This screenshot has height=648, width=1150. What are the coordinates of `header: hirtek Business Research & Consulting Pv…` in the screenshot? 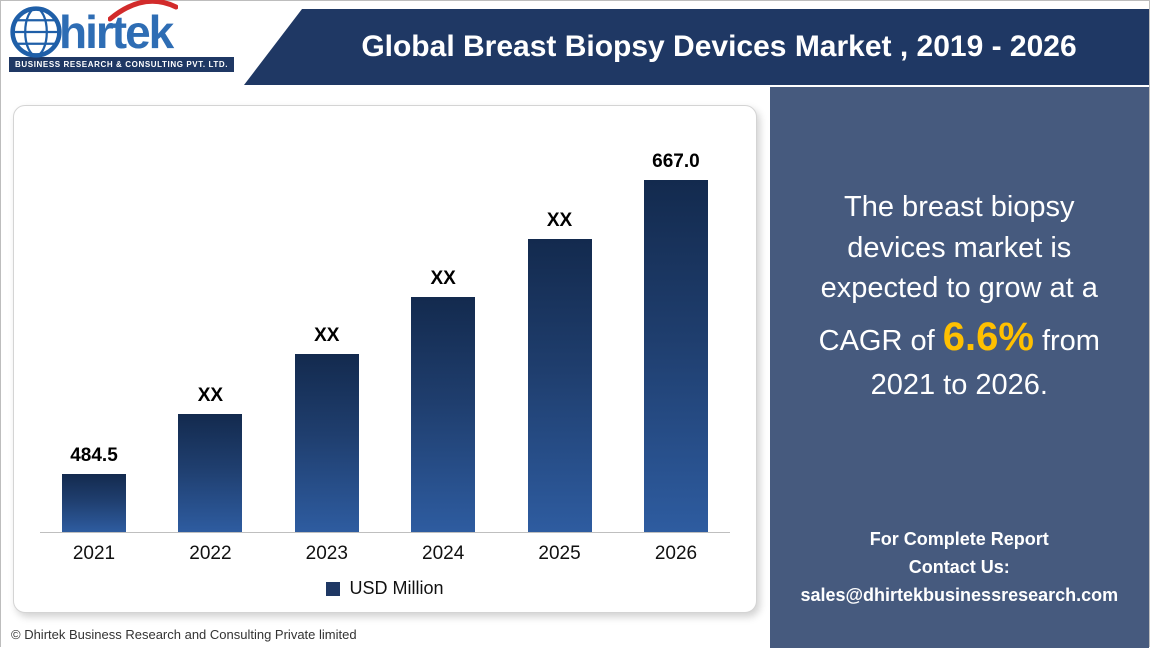 It's located at (575, 43).